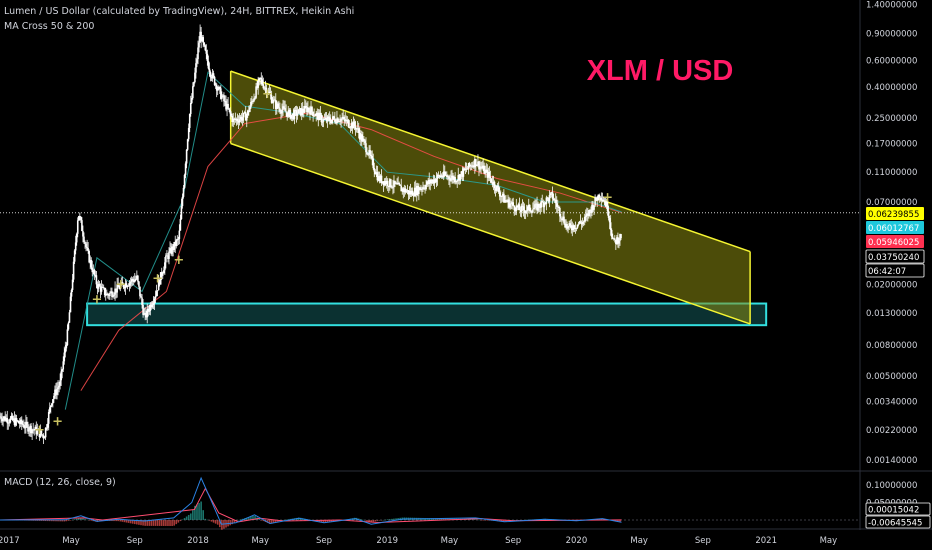 The width and height of the screenshot is (932, 550). I want to click on xlm-usd-annotation: XLM / USD, so click(660, 71).